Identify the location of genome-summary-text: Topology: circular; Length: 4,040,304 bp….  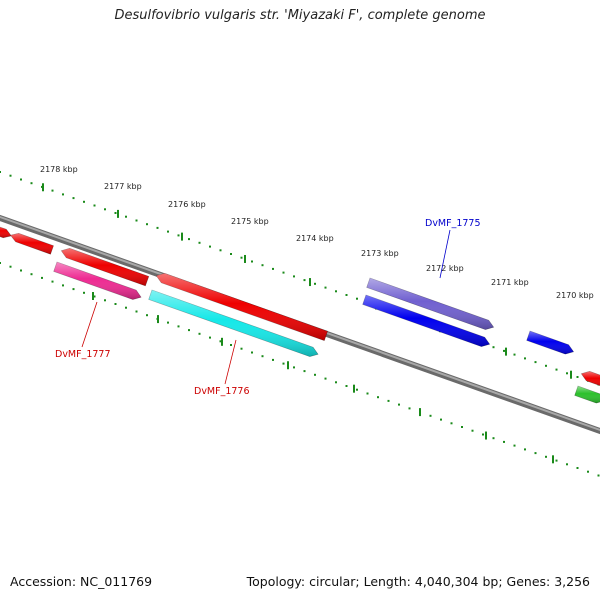
(418, 581).